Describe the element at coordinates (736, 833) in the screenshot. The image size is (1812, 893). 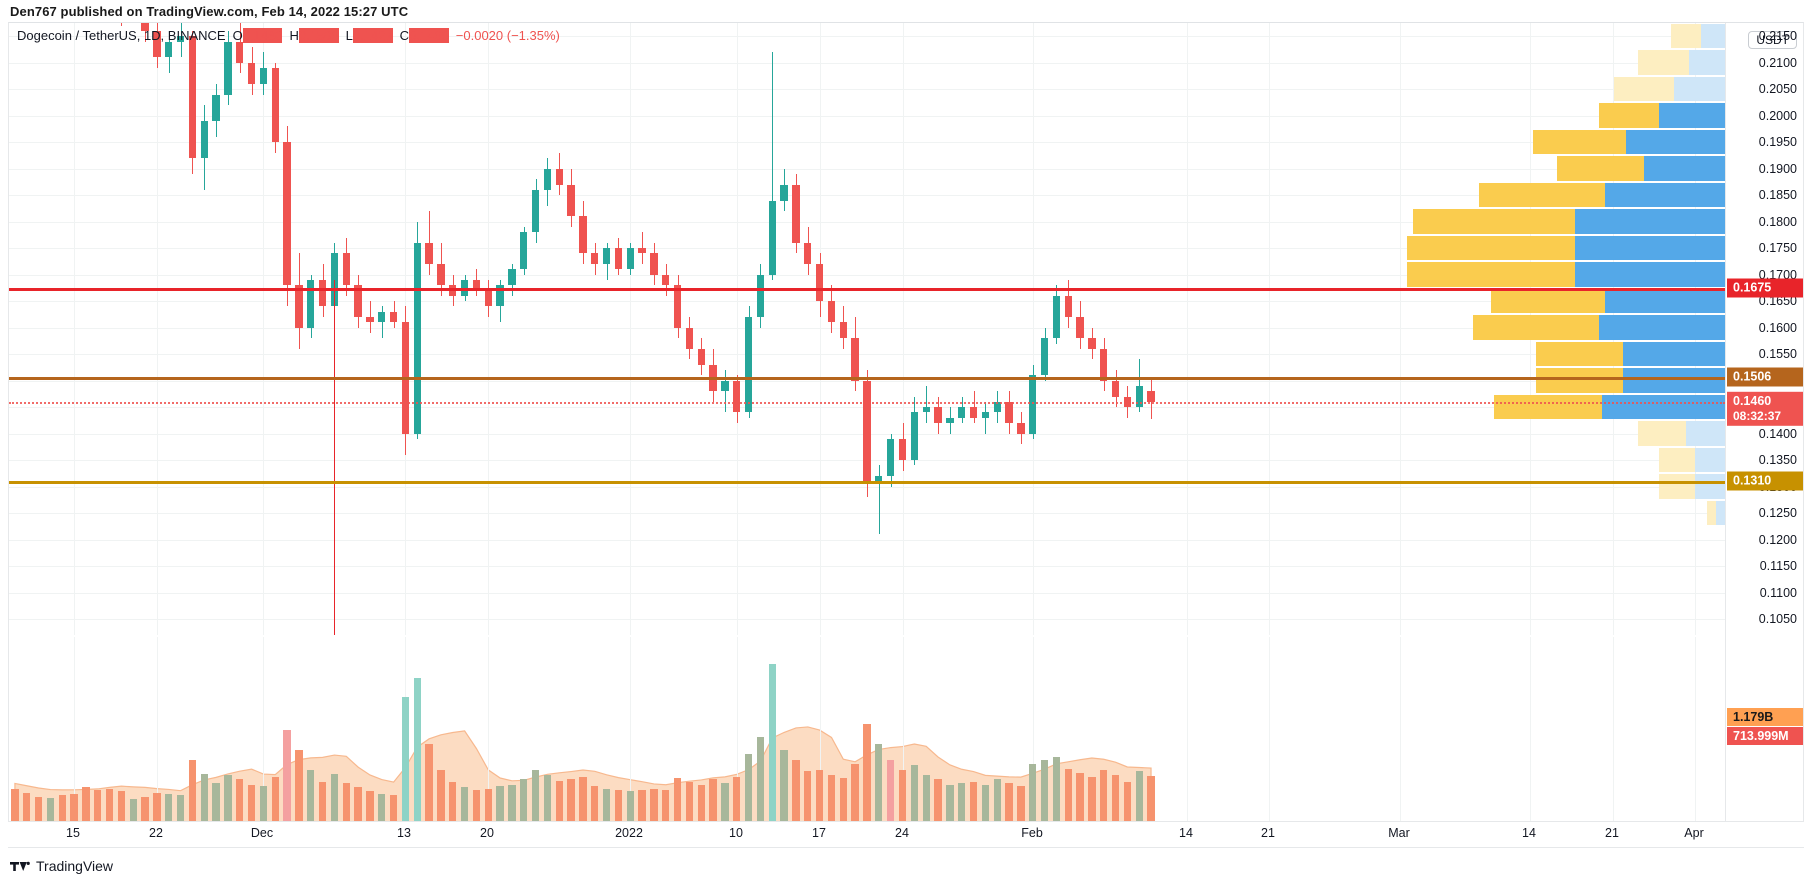
I see `time-tick-label: 10` at that location.